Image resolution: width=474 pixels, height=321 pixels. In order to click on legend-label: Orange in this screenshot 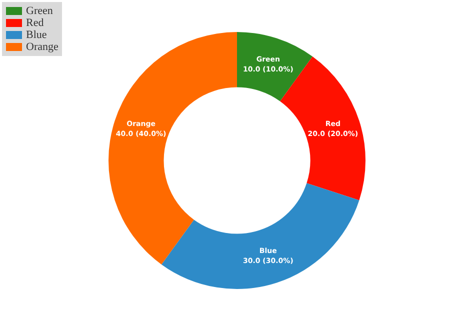, I will do `click(42, 47)`.